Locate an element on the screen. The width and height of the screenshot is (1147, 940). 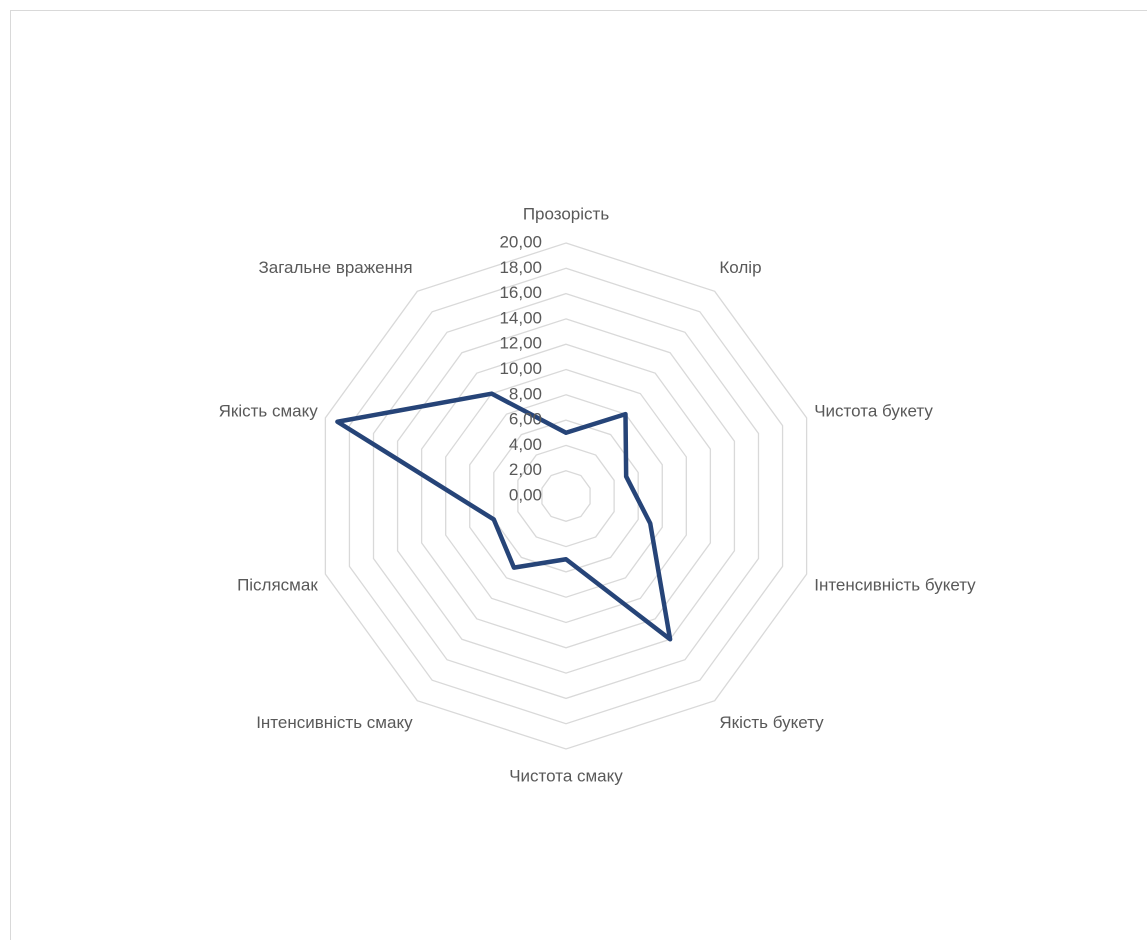
plot is located at coordinates (504, 516).